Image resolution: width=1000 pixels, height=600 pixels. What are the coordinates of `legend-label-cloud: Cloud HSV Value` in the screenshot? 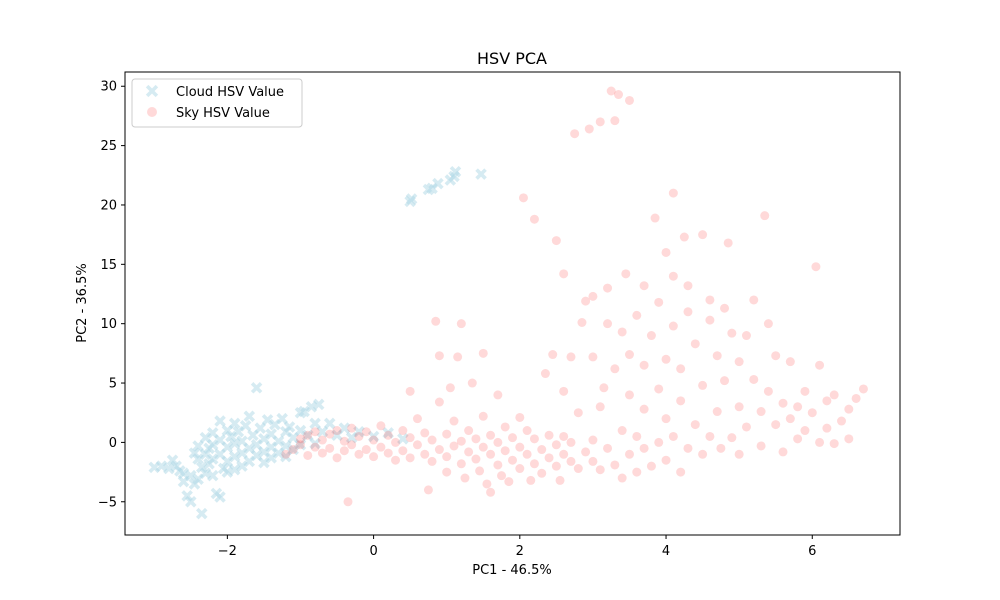 It's located at (230, 92).